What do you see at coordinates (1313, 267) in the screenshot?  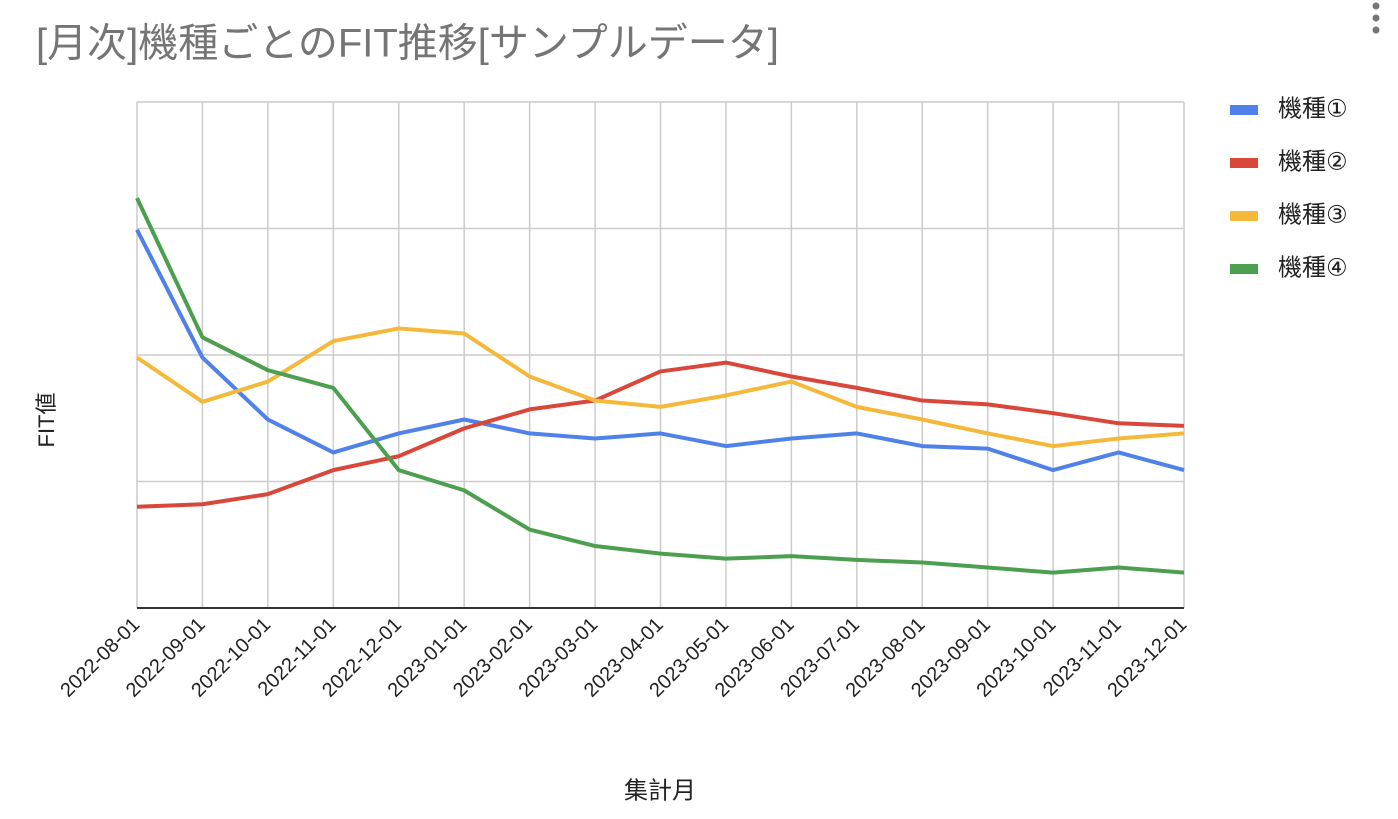 I see `legend-label: 機種④` at bounding box center [1313, 267].